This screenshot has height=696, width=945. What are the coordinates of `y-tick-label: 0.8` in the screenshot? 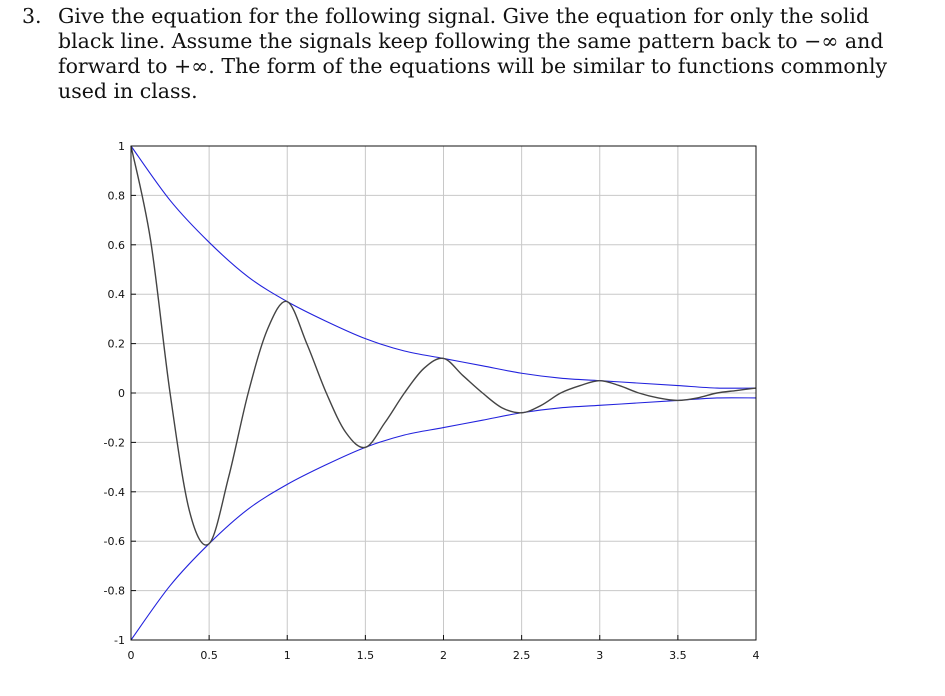 It's located at (117, 195).